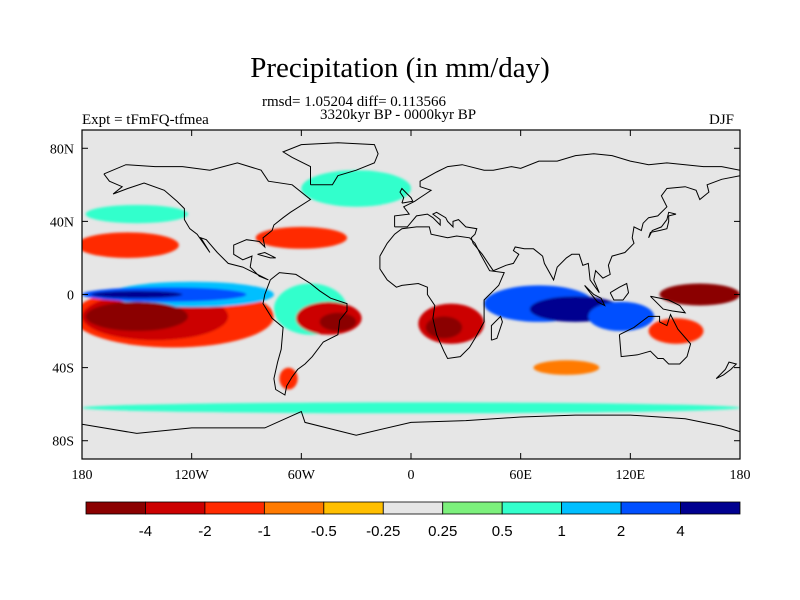 Image resolution: width=800 pixels, height=600 pixels. What do you see at coordinates (398, 115) in the screenshot?
I see `period-line: 3320kyr BP - 0000kyr BP` at bounding box center [398, 115].